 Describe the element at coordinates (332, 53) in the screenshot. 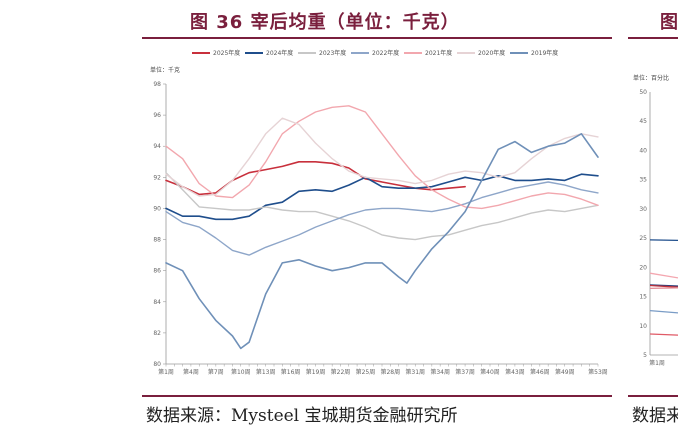

I see `legend-label: 2023年度` at that location.